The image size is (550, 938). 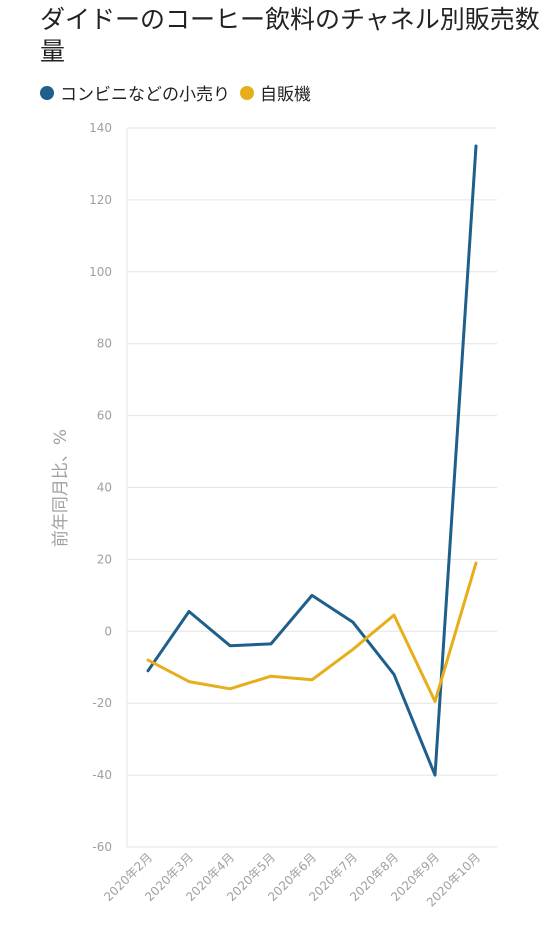 What do you see at coordinates (104, 559) in the screenshot?
I see `y-tick-label: 20` at bounding box center [104, 559].